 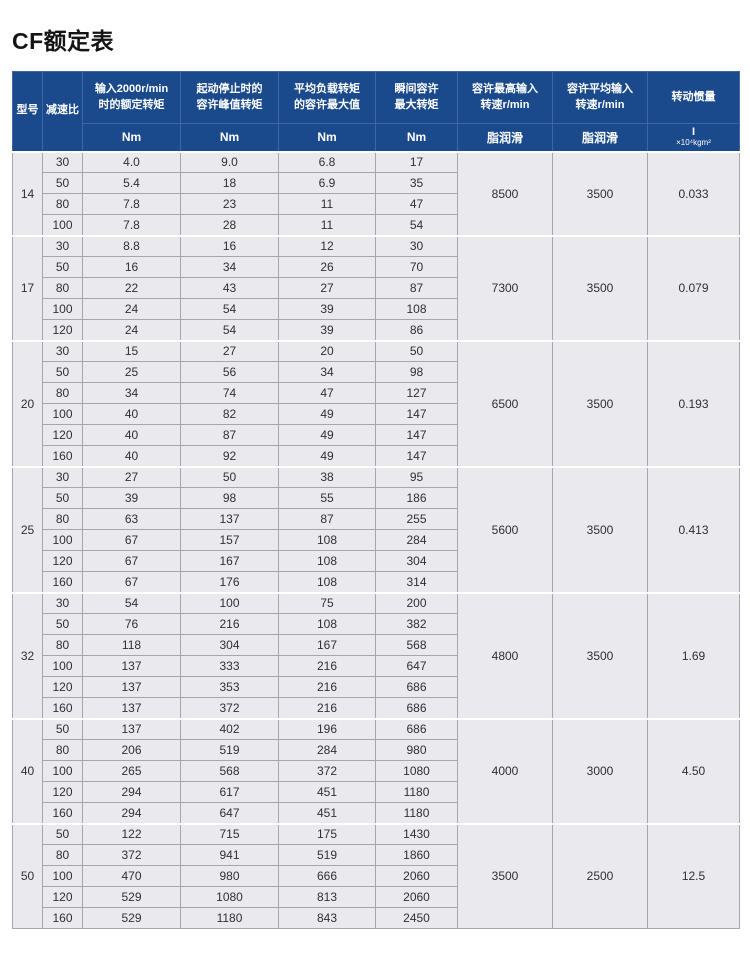 What do you see at coordinates (327, 372) in the screenshot?
I see `torque-value-cell: 34` at bounding box center [327, 372].